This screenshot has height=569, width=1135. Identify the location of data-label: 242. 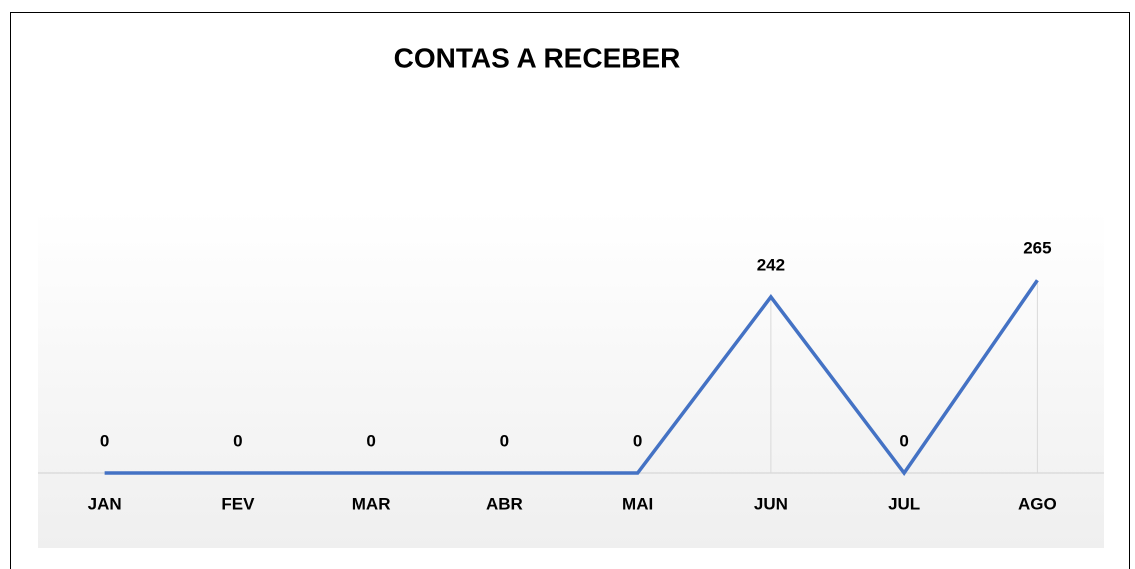
(771, 264).